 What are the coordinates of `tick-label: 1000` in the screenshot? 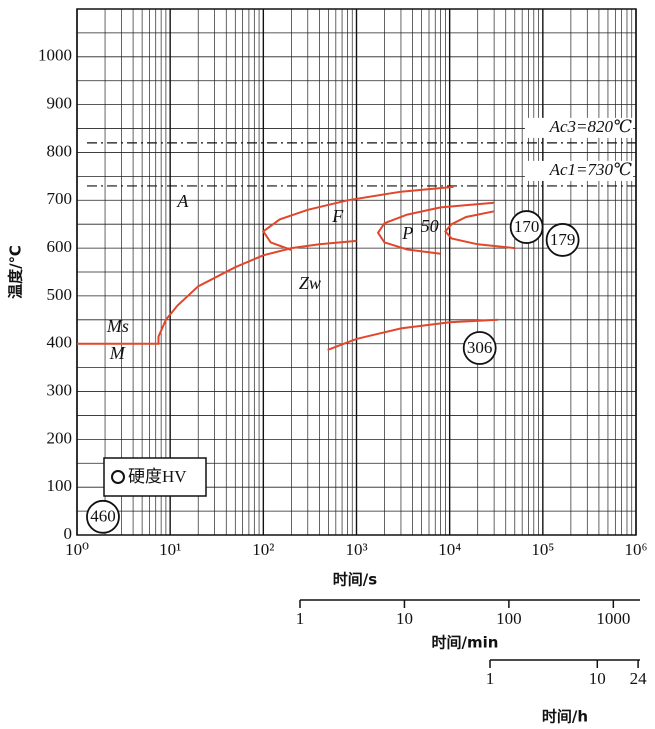 It's located at (613, 618).